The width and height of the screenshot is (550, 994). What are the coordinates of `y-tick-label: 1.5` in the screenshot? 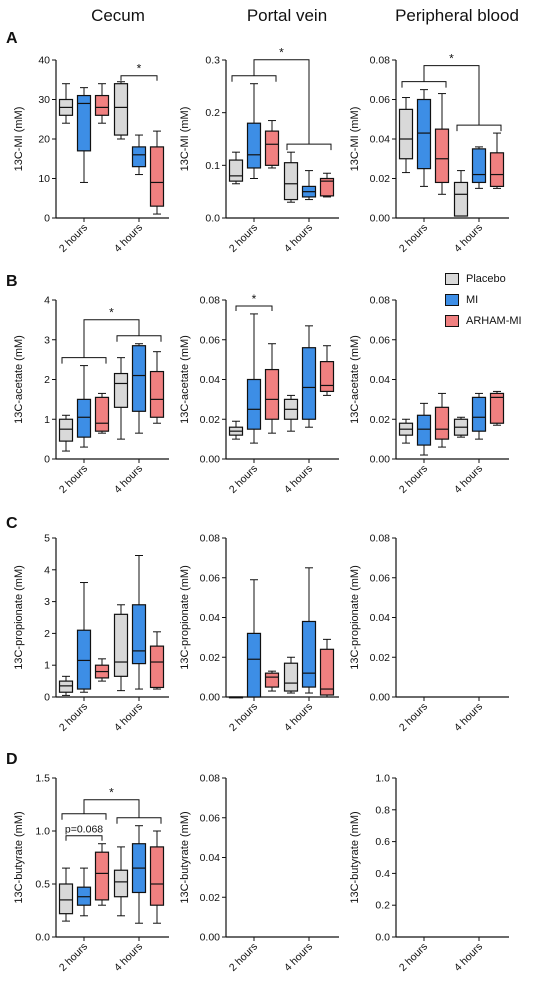 It's located at (42, 779).